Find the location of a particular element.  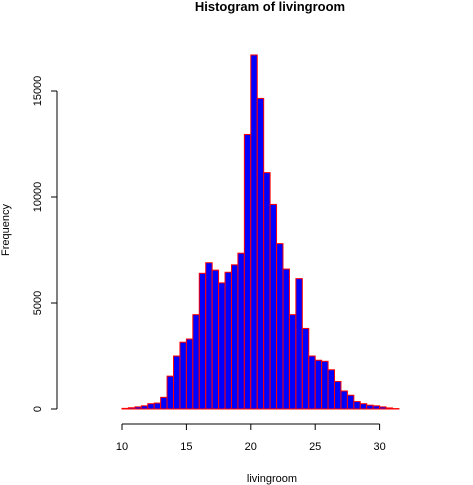

x-axis-label: livingroom is located at coordinates (272, 479).